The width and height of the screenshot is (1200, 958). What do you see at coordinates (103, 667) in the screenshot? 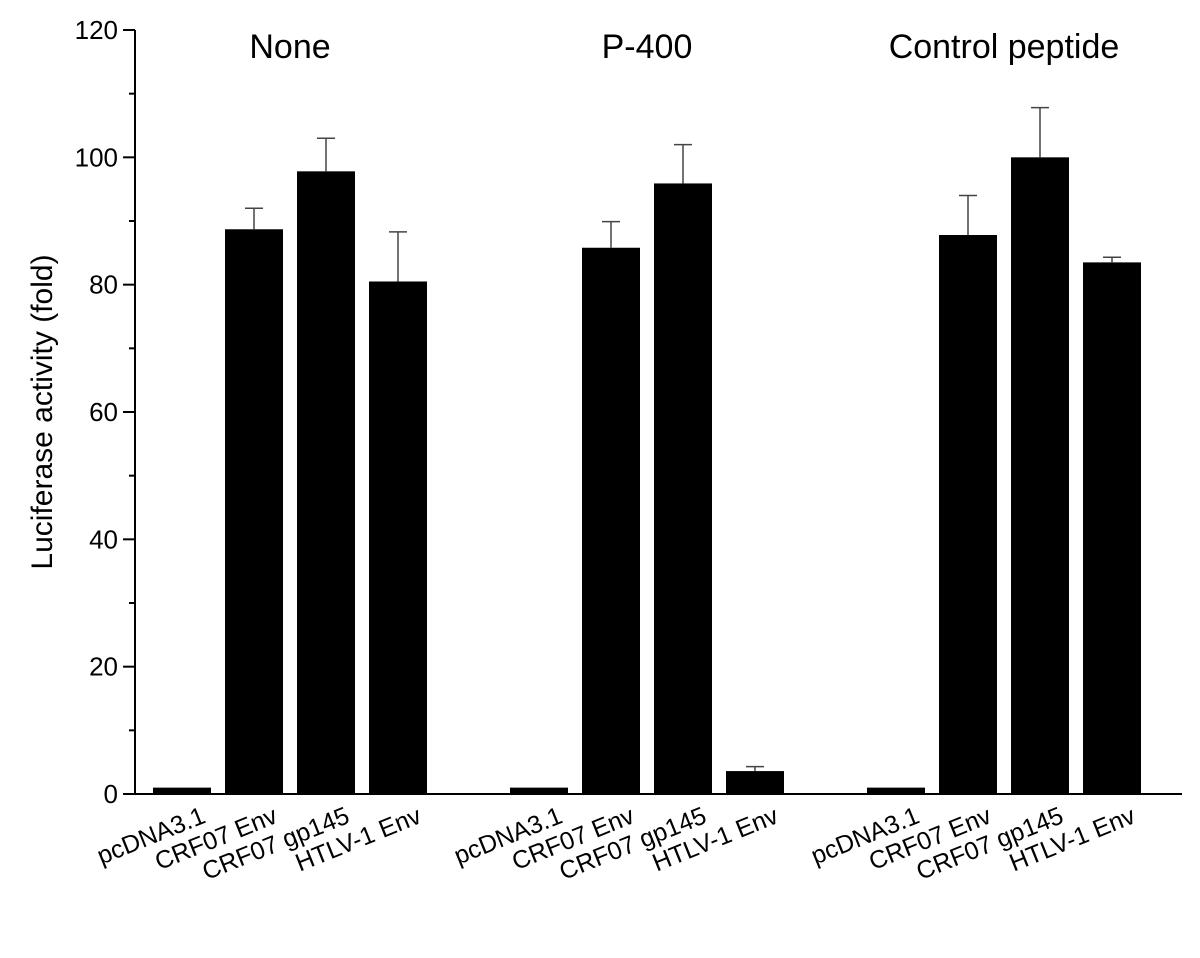
I see `y-tick-label: 20` at bounding box center [103, 667].